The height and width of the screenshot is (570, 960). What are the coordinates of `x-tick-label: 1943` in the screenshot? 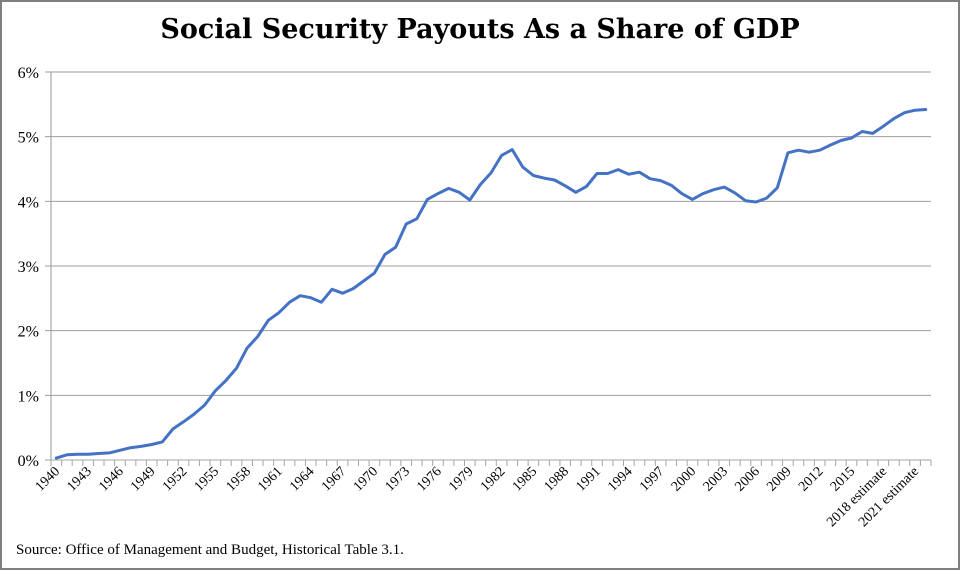 It's located at (80, 479).